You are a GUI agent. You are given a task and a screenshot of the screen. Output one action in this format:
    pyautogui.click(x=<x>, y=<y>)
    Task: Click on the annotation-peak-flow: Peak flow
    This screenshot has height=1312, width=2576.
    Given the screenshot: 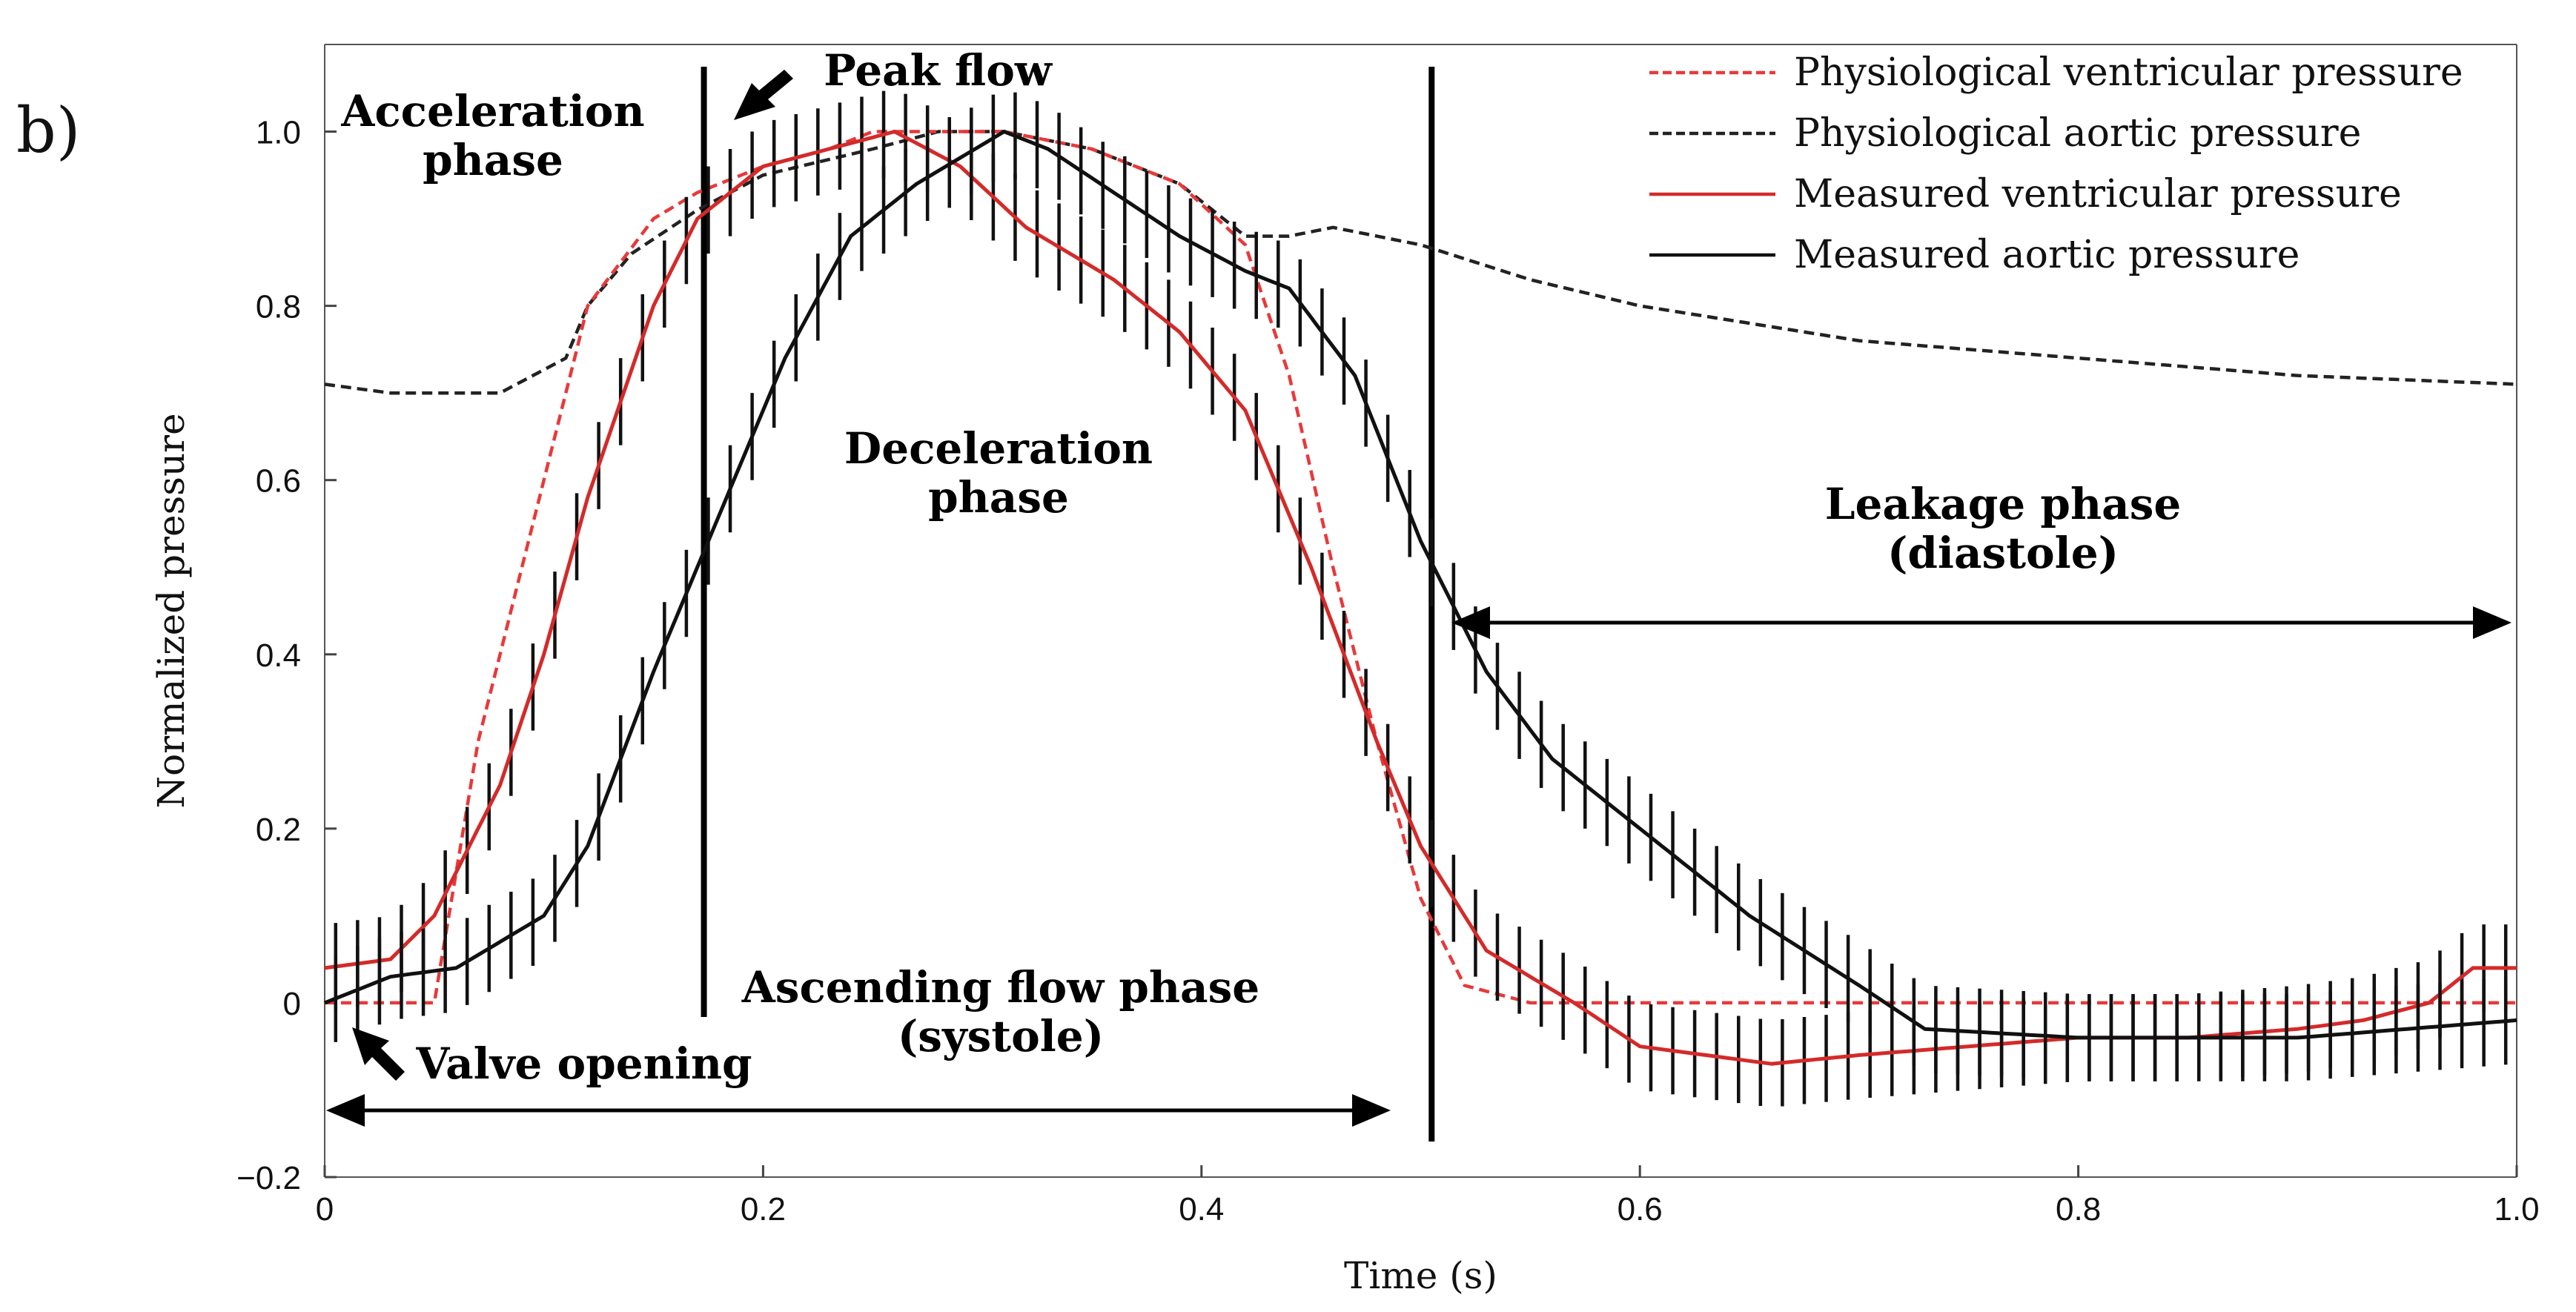 What is the action you would take?
    pyautogui.click(x=939, y=70)
    